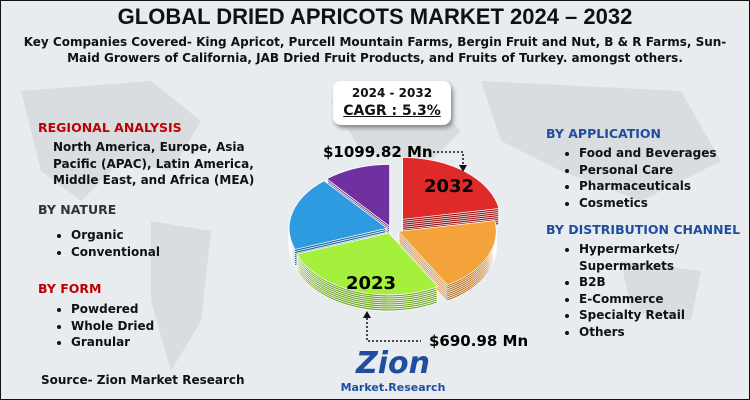 The height and width of the screenshot is (400, 750). Describe the element at coordinates (478, 341) in the screenshot. I see `value-2023: $690.98 Mn` at that location.